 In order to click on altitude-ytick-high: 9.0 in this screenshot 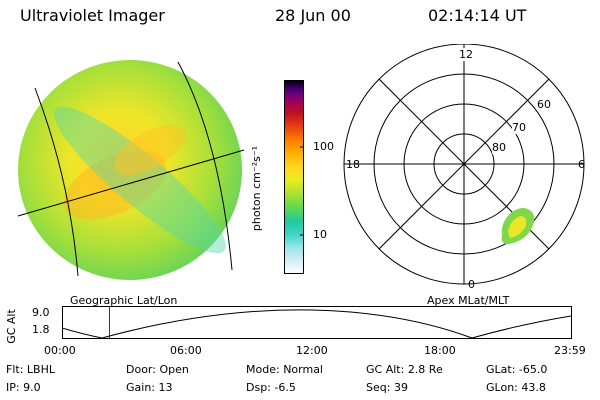, I will do `click(41, 312)`.